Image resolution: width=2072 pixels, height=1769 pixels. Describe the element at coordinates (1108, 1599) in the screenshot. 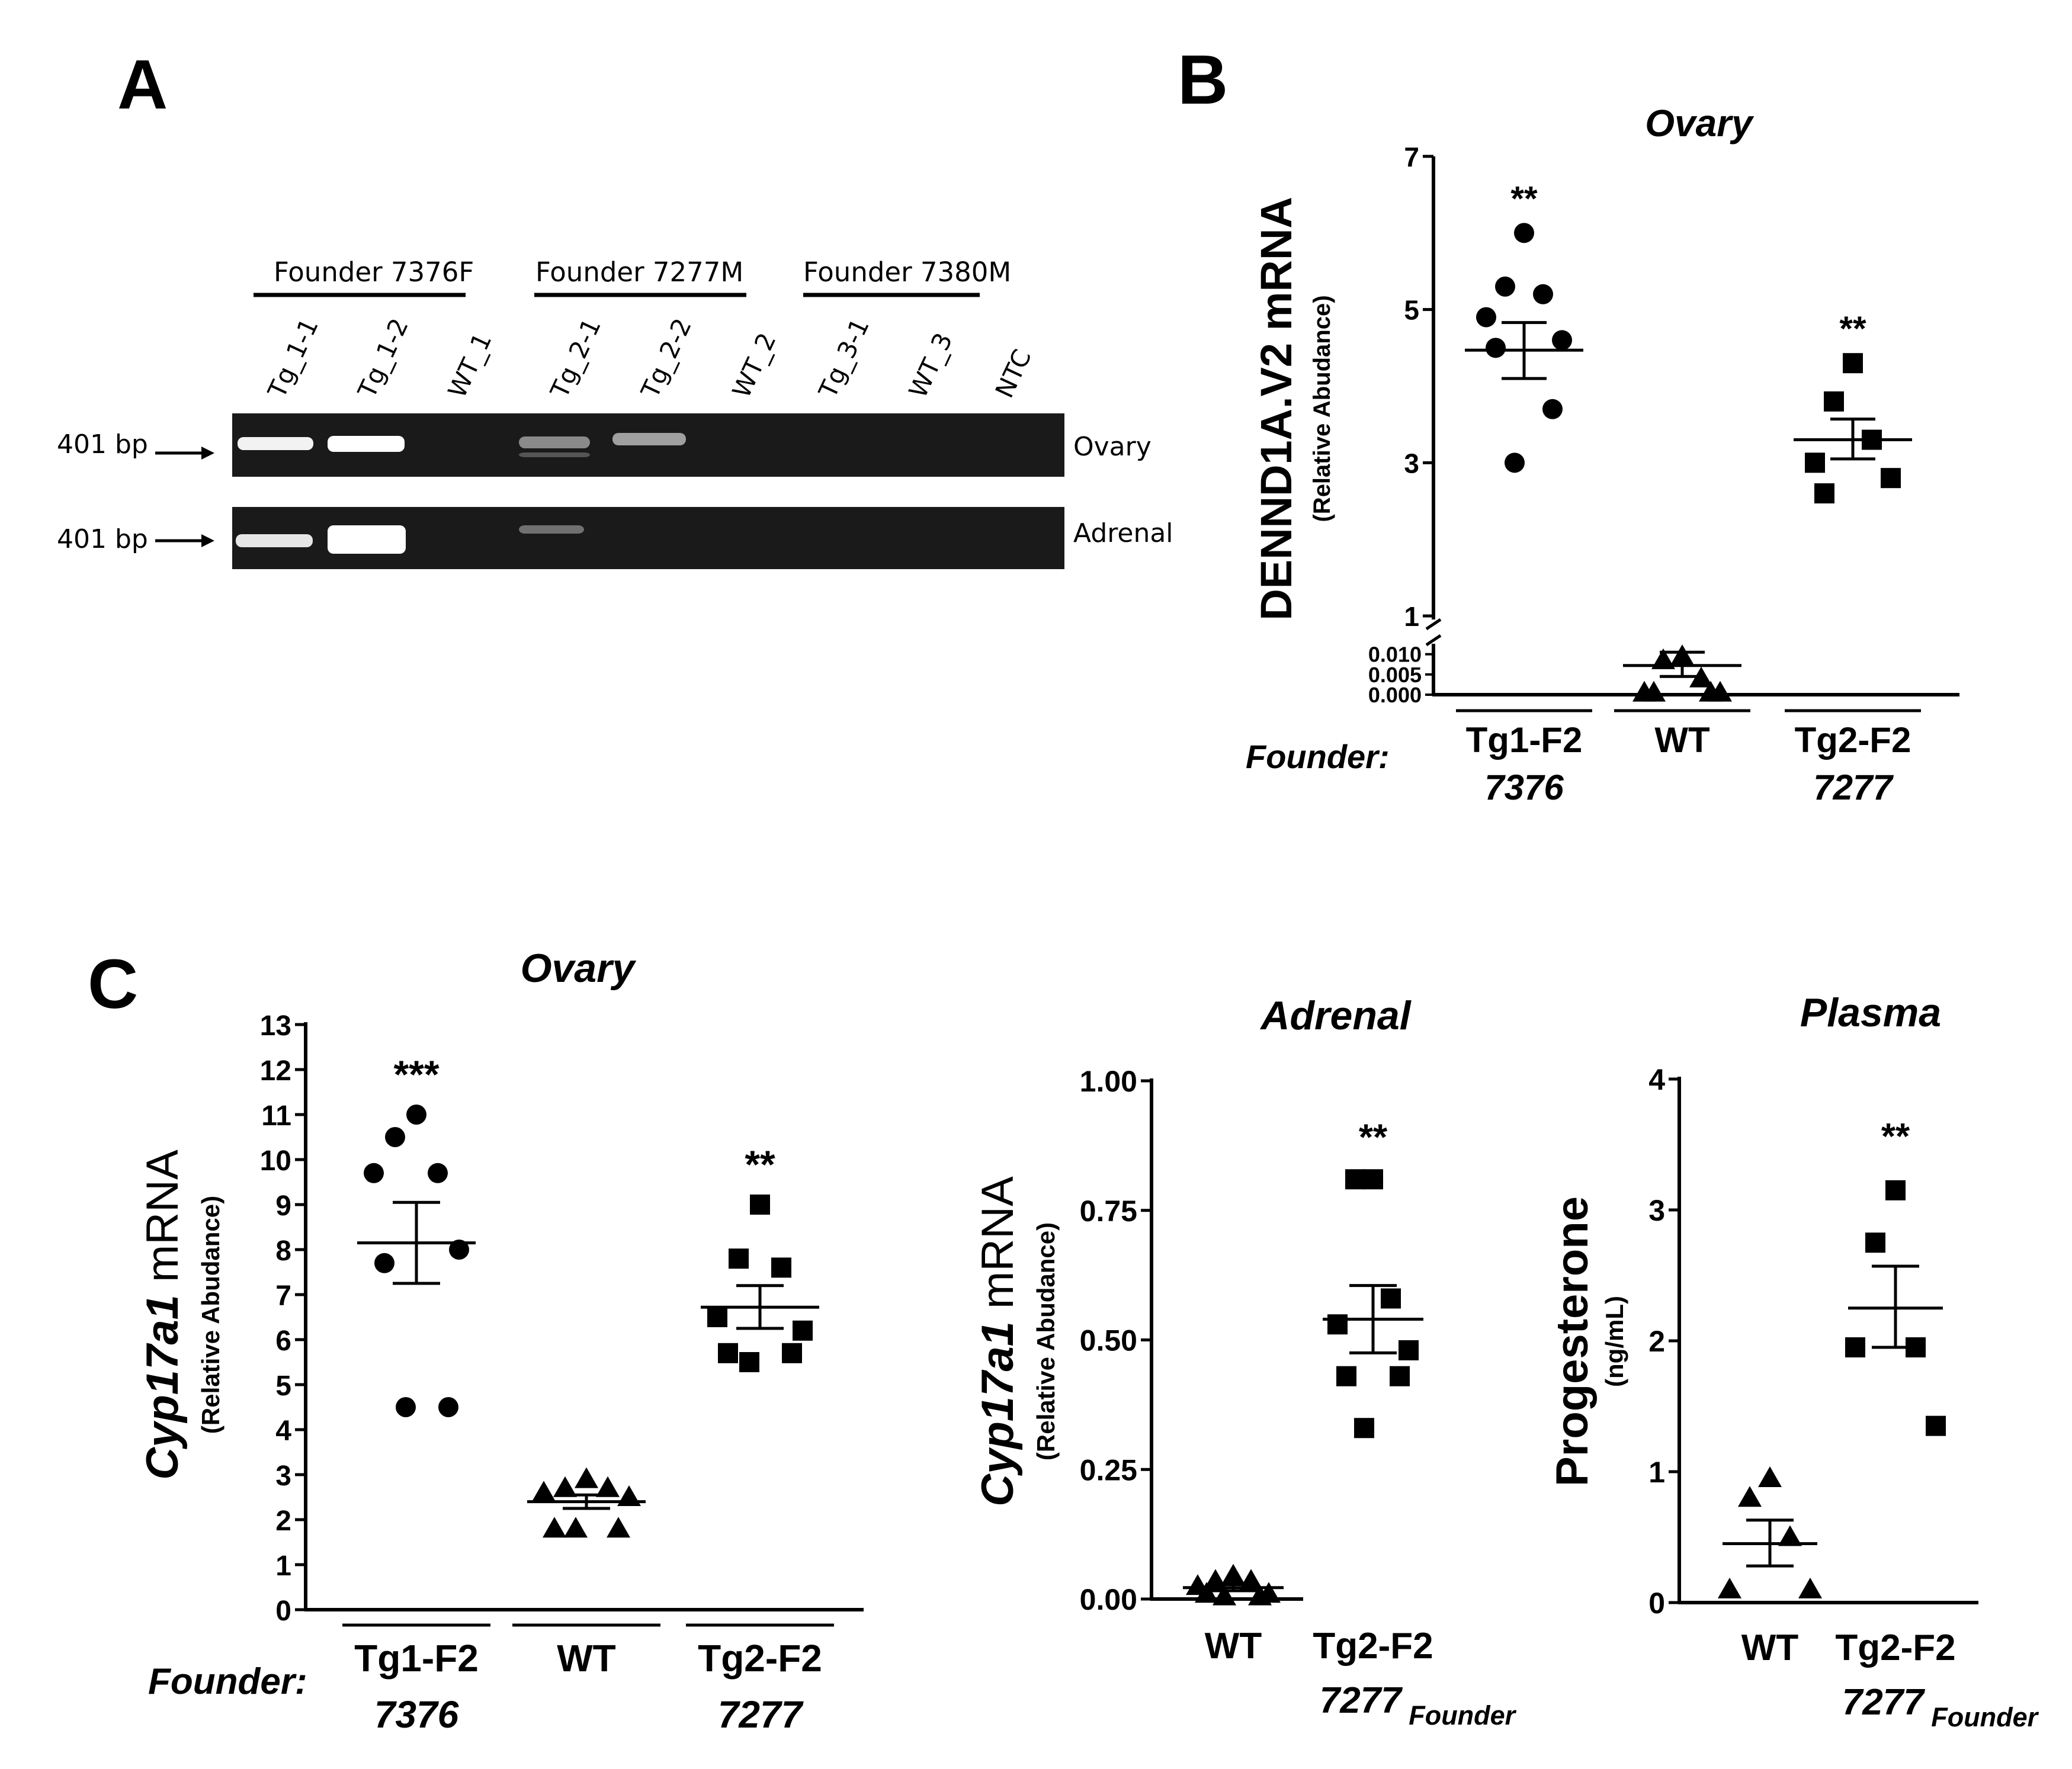

I see `y-tick-label: 0.00` at that location.